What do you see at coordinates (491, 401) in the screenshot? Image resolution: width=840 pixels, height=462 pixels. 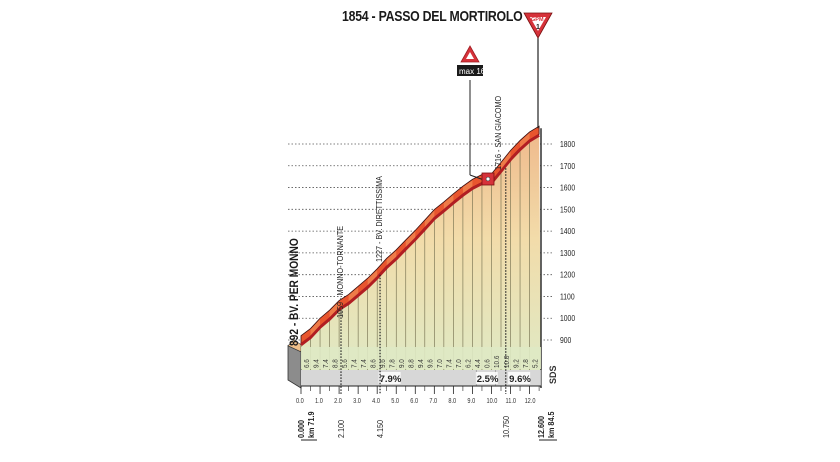 I see `x-tick-label: 10.0` at bounding box center [491, 401].